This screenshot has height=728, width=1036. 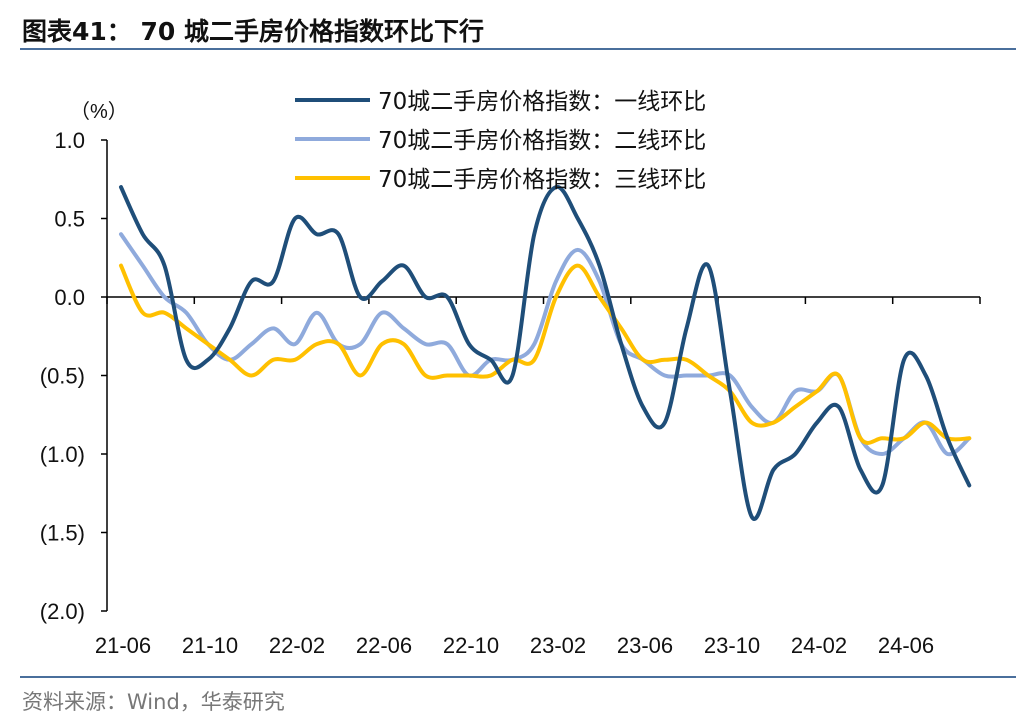 What do you see at coordinates (62, 376) in the screenshot?
I see `y-tick-label: (0.5)` at bounding box center [62, 376].